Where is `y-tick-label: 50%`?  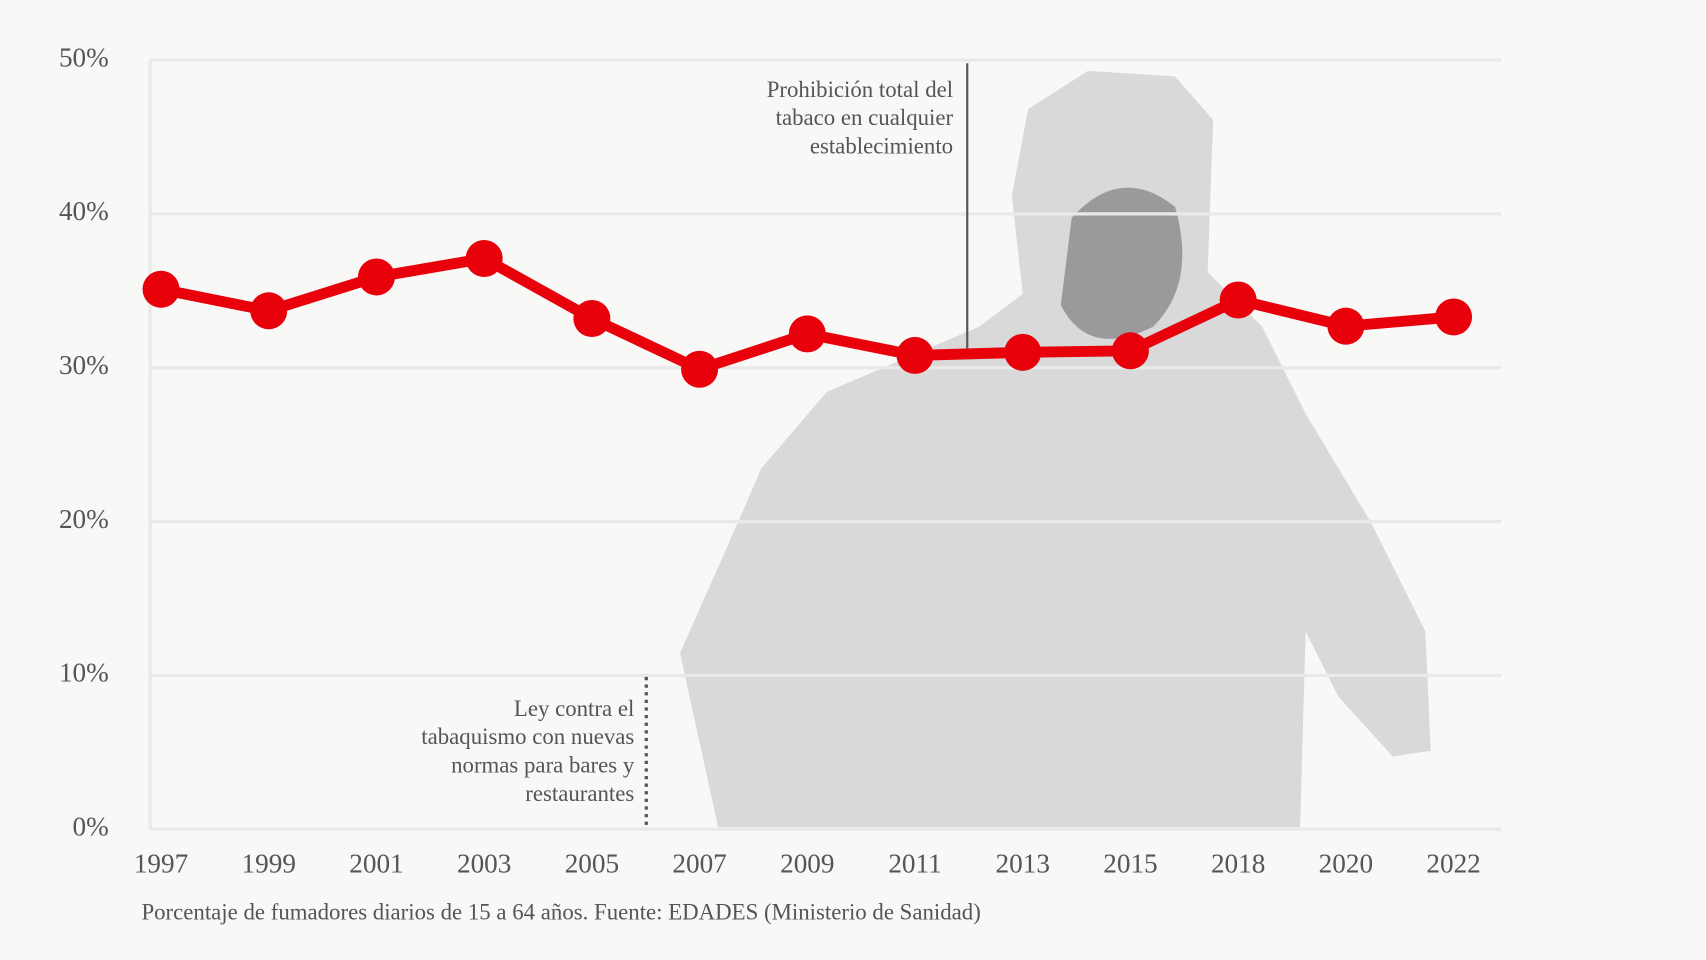 y-tick-label: 50% is located at coordinates (84, 57).